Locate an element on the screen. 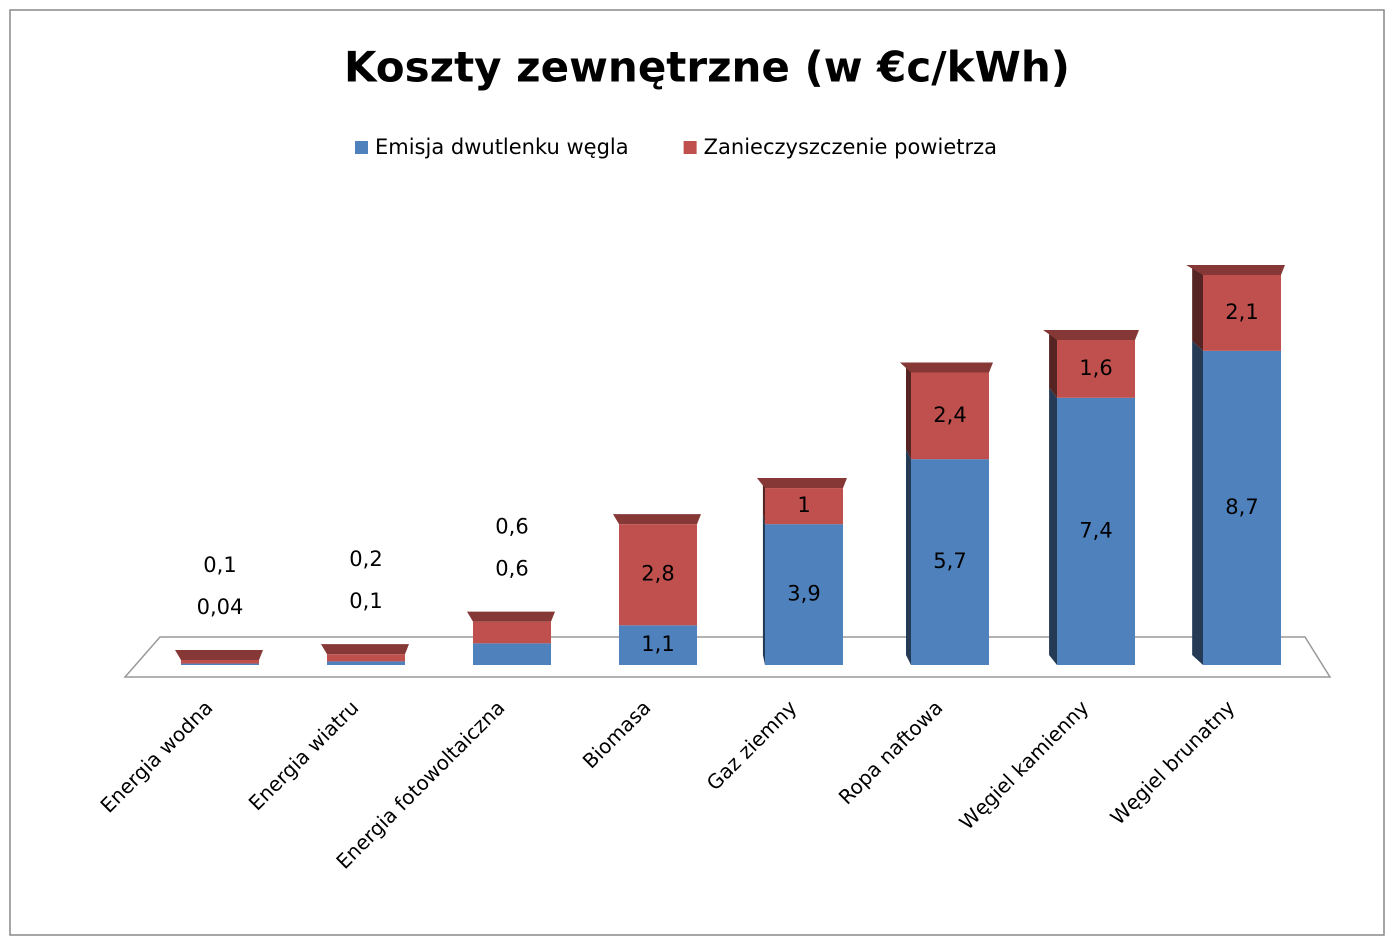  value-label: 5,7 is located at coordinates (949, 561).